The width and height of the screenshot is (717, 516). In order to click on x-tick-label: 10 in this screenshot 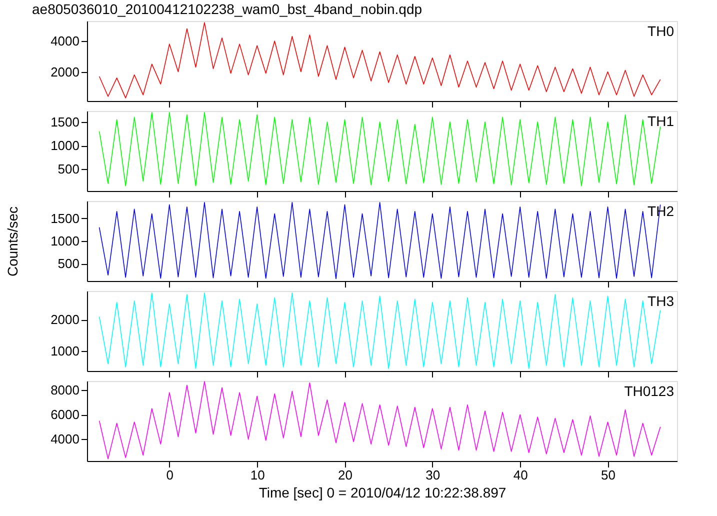, I will do `click(257, 475)`.